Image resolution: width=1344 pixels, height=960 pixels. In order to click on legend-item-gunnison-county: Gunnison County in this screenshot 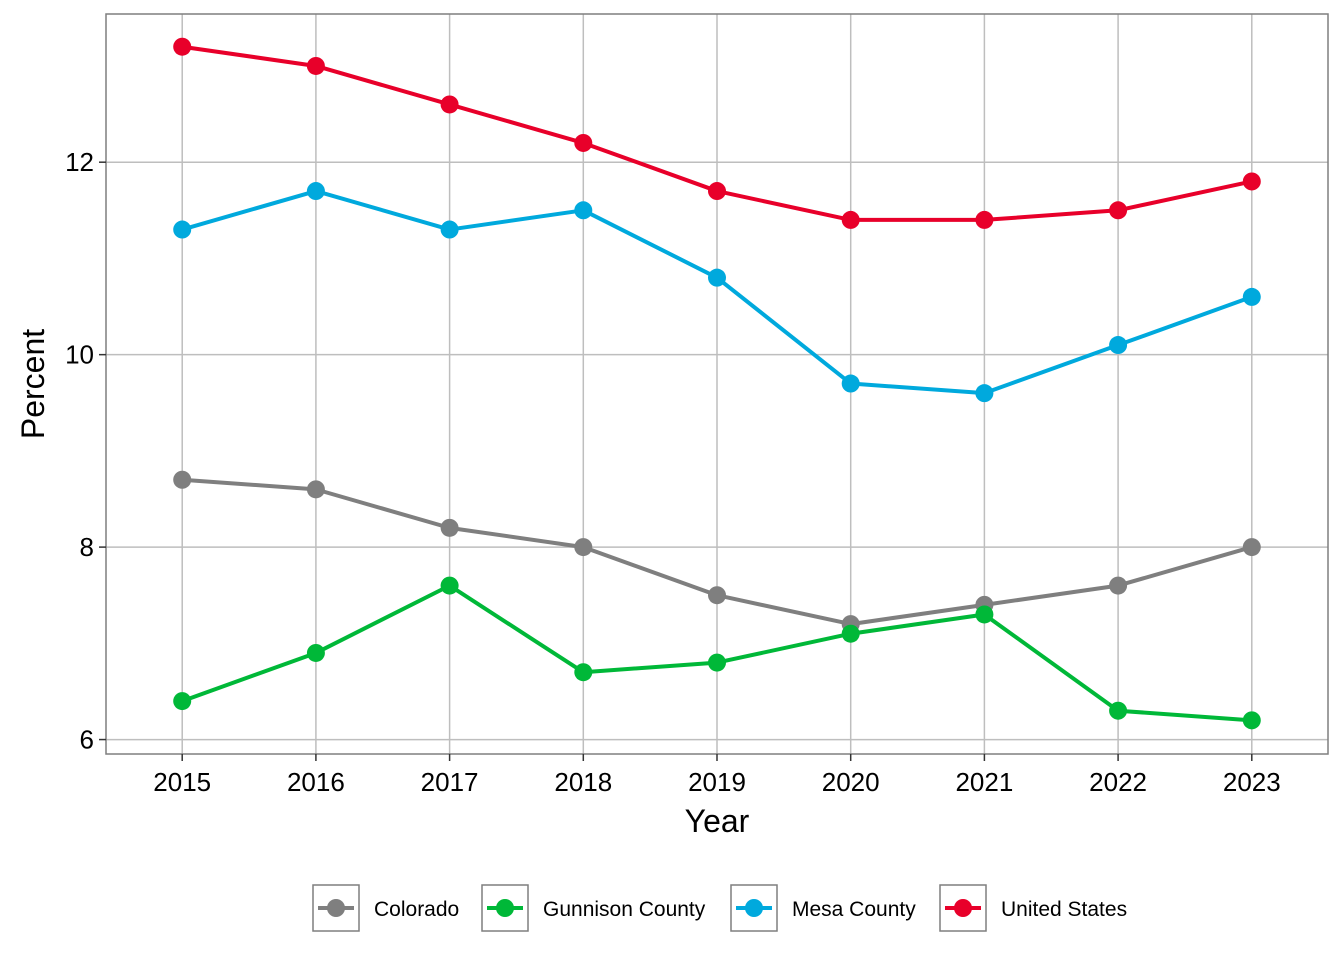, I will do `click(593, 908)`.